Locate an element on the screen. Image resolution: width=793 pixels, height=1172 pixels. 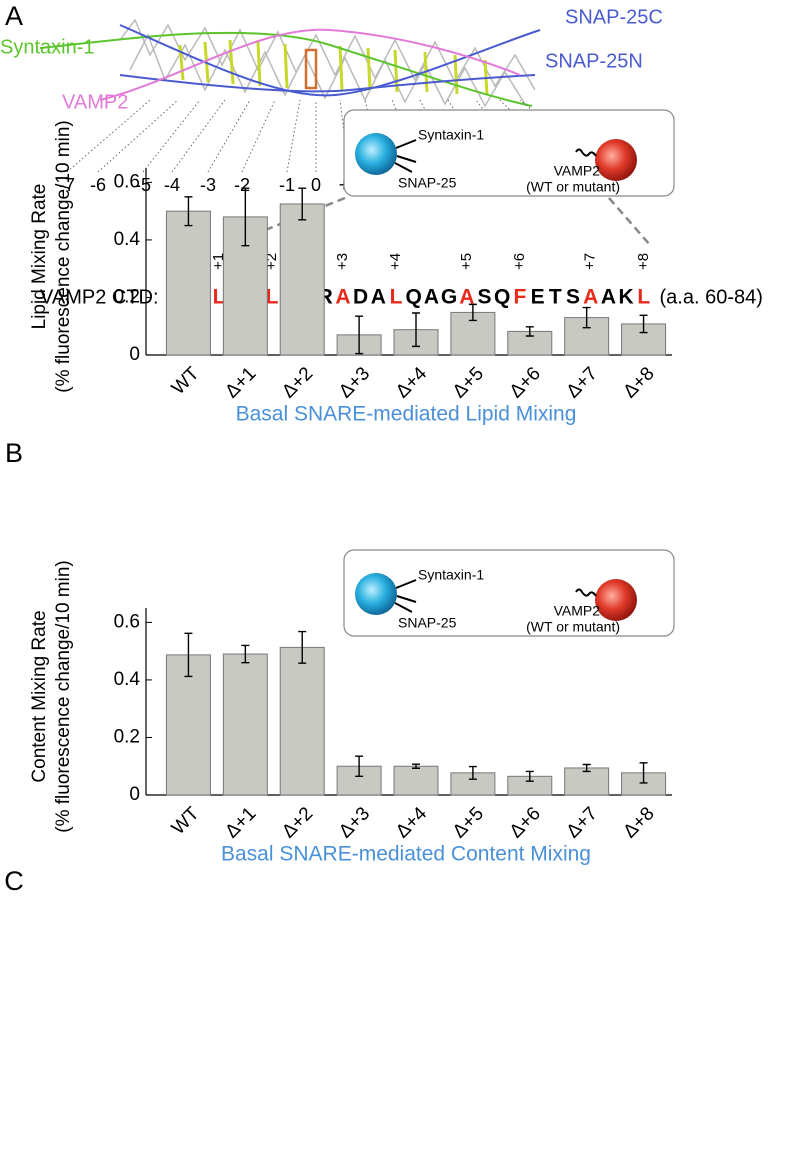
layer-label: -3 is located at coordinates (208, 185).